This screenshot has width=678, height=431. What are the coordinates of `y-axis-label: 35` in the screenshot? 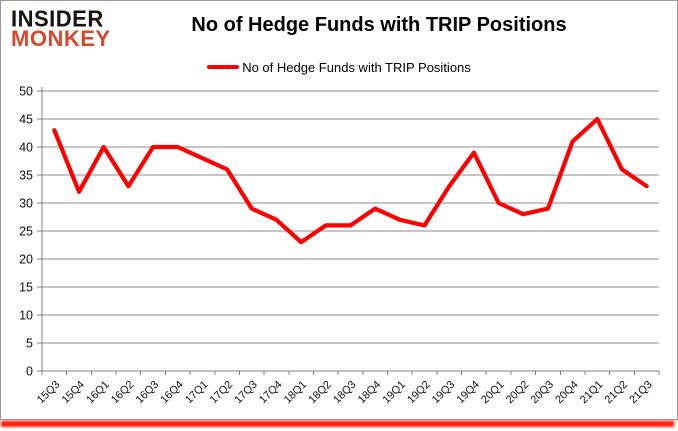 It's located at (26, 176).